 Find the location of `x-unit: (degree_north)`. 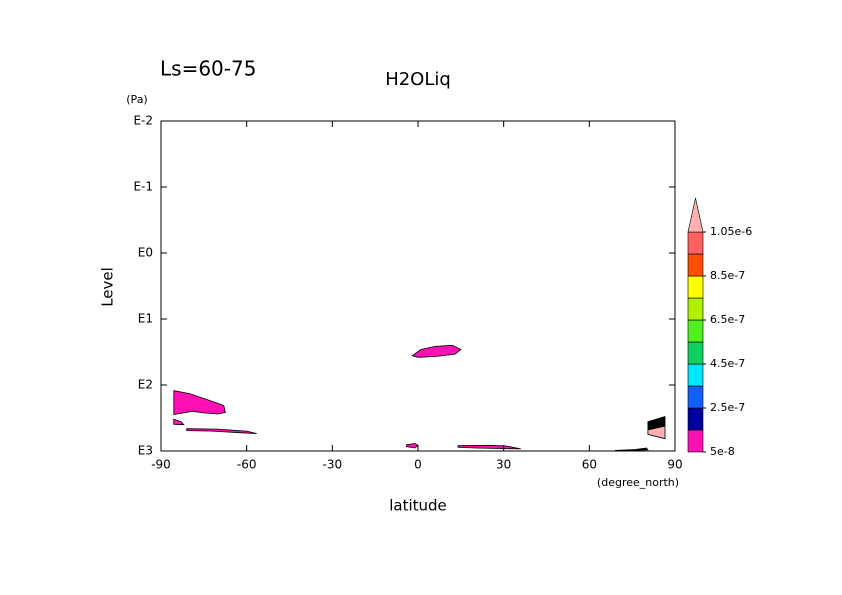

x-unit: (degree_north) is located at coordinates (638, 482).